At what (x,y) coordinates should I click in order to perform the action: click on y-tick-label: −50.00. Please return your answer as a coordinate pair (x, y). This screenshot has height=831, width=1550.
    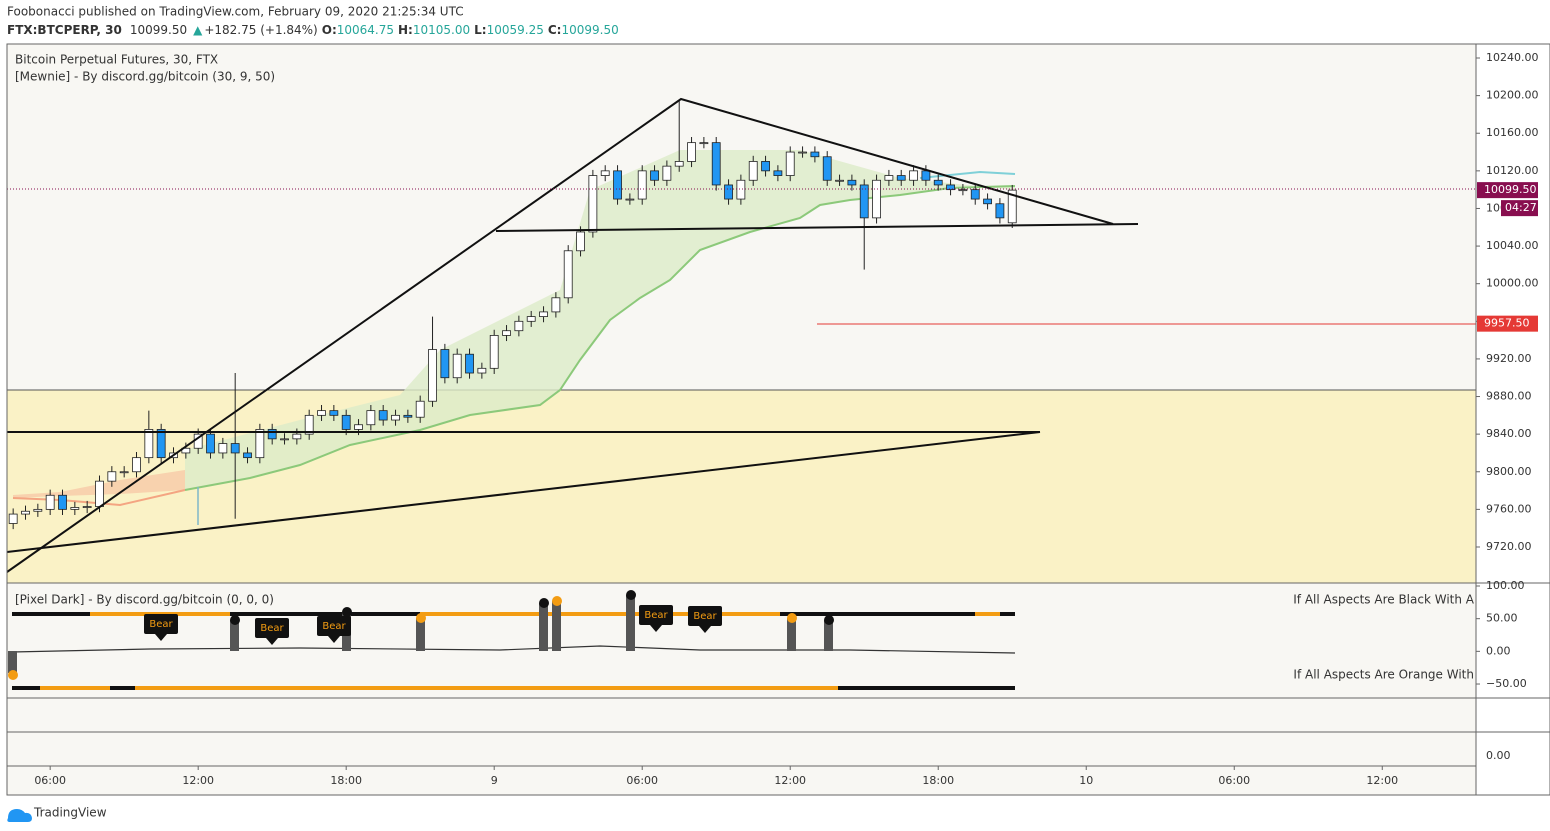
    Looking at the image, I should click on (1506, 683).